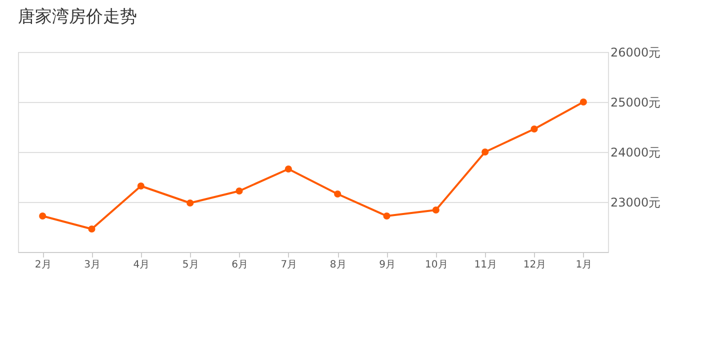 The height and width of the screenshot is (346, 704). I want to click on x-tick-label: 10月, so click(436, 265).